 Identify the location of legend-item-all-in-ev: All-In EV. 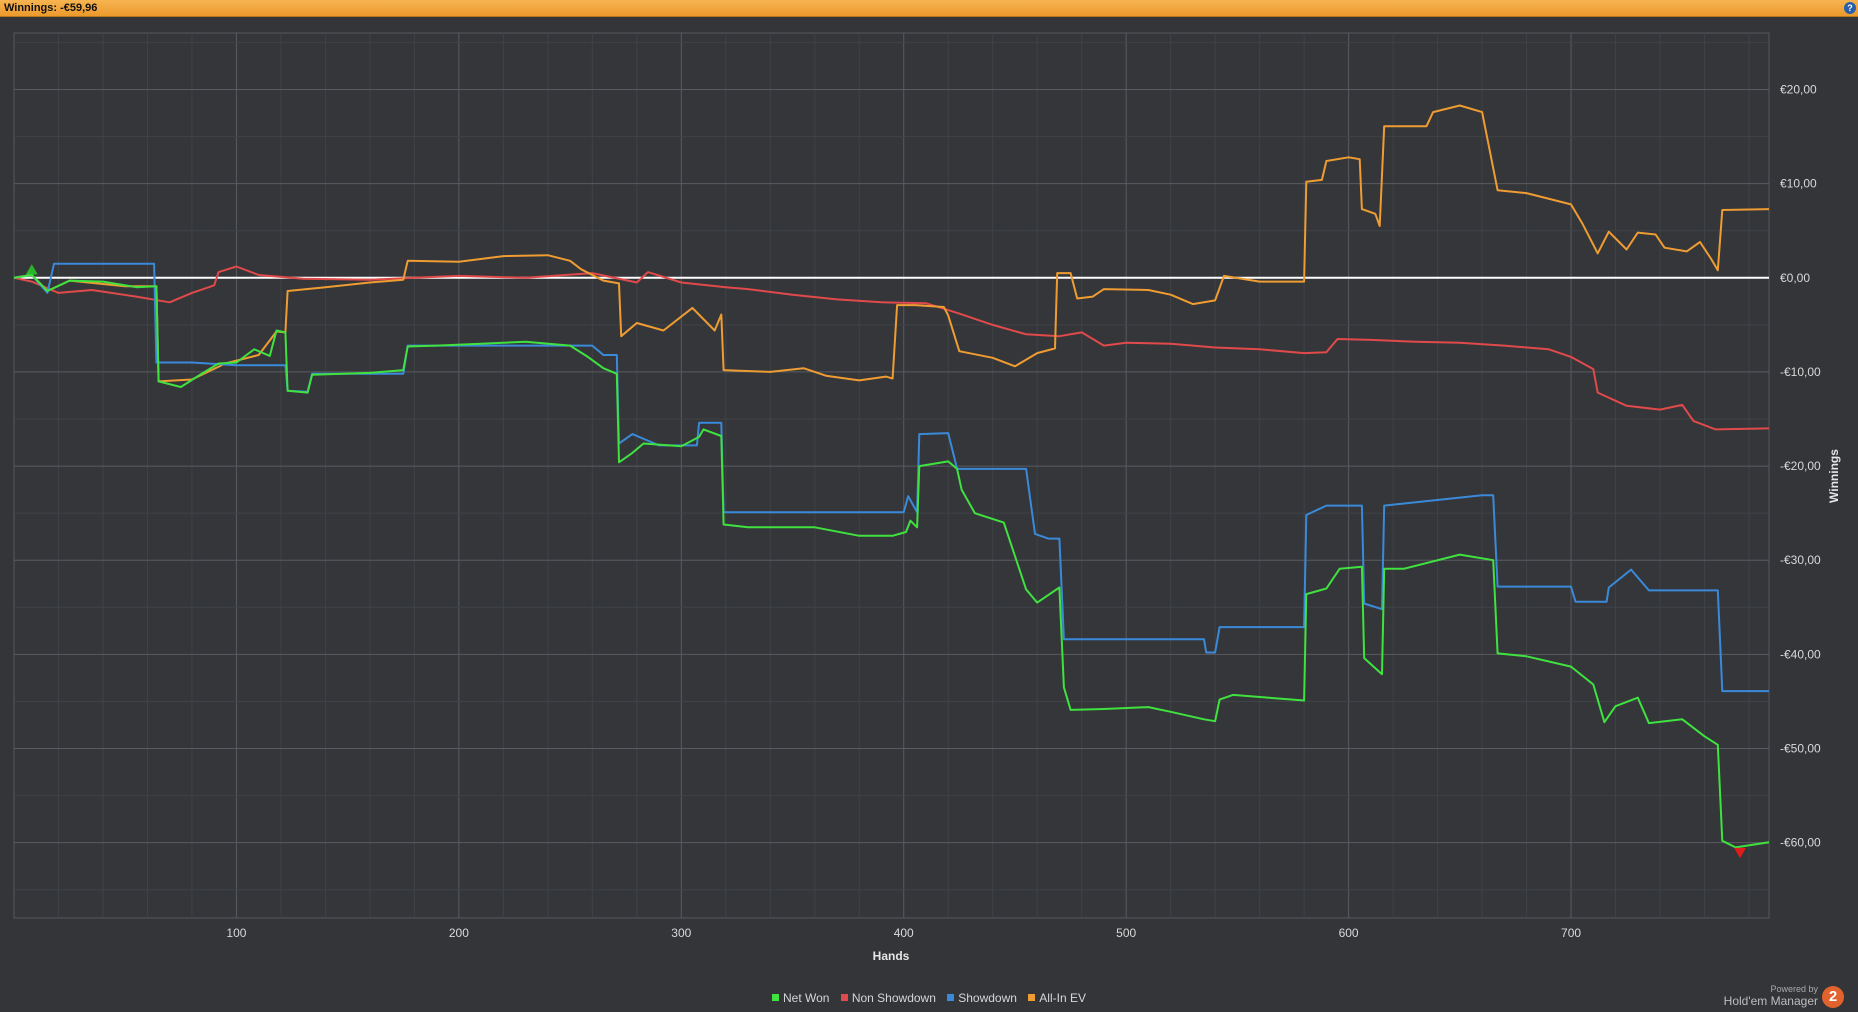
(1057, 998).